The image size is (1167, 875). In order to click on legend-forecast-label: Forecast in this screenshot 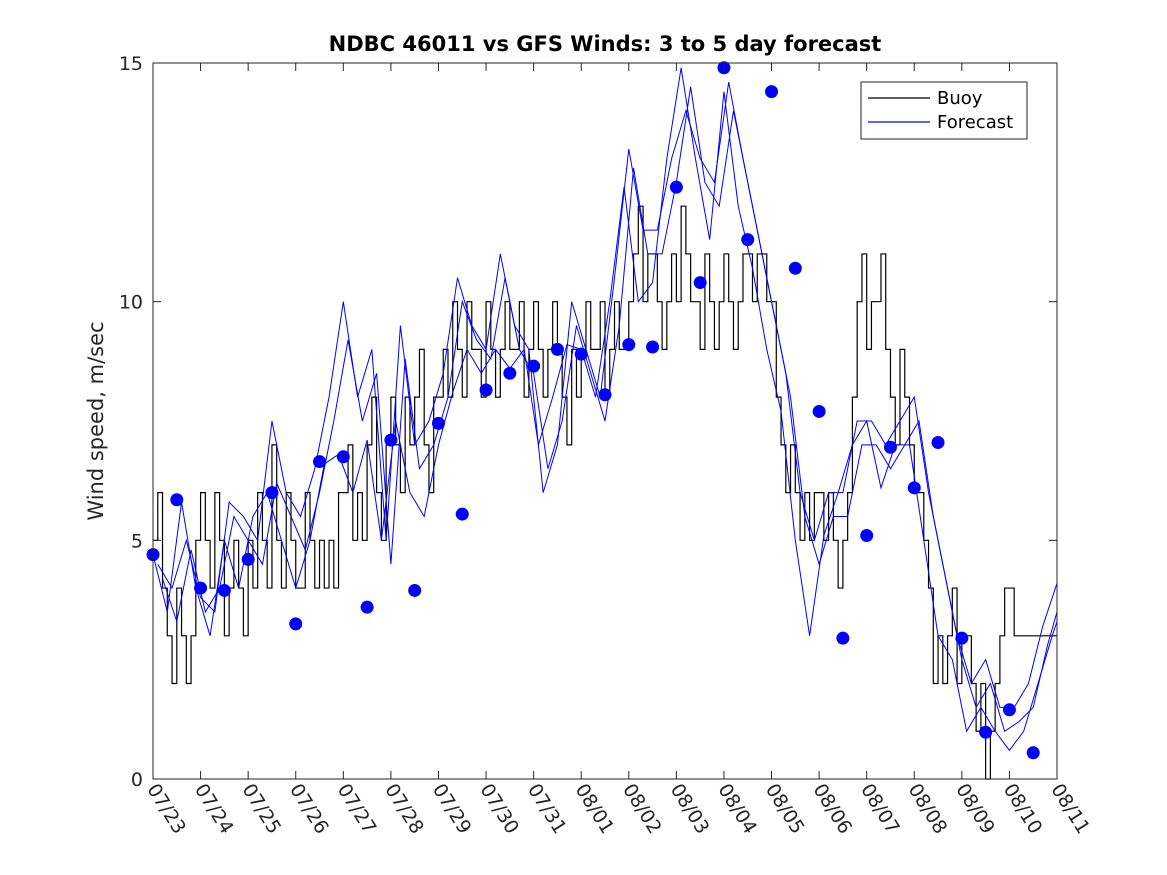, I will do `click(975, 122)`.